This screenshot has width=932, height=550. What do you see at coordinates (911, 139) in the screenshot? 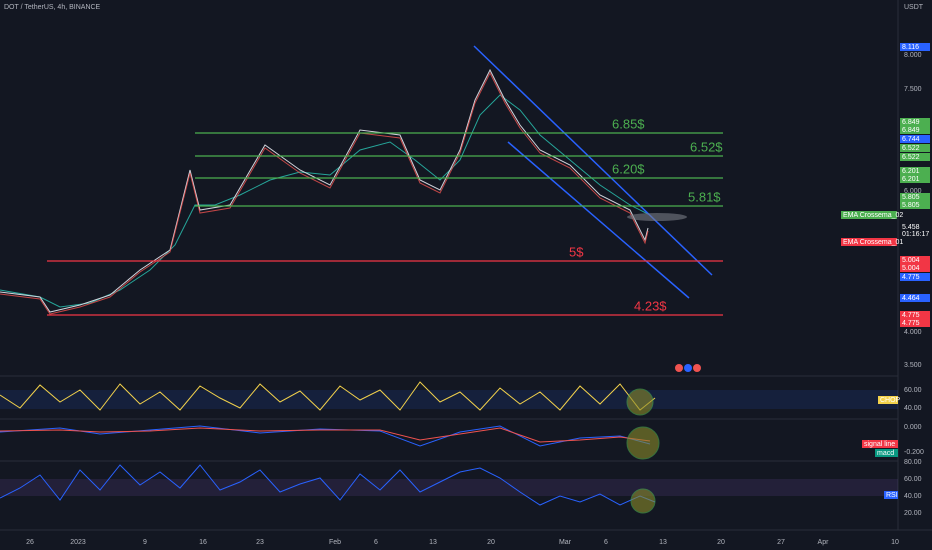
I see `price-tag: 6.744` at bounding box center [911, 139].